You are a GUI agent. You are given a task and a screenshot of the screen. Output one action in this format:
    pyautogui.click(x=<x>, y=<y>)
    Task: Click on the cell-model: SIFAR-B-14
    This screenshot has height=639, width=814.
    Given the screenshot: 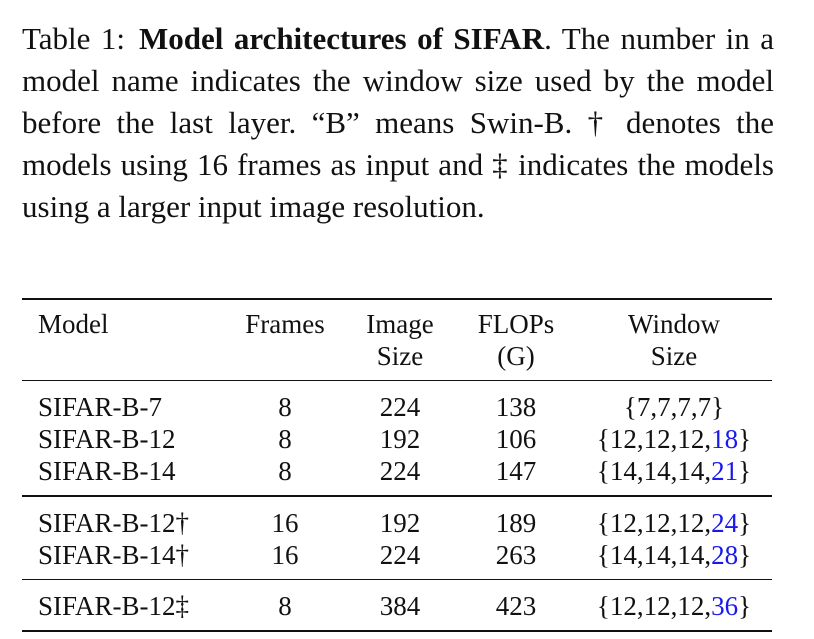 What is the action you would take?
    pyautogui.click(x=107, y=471)
    